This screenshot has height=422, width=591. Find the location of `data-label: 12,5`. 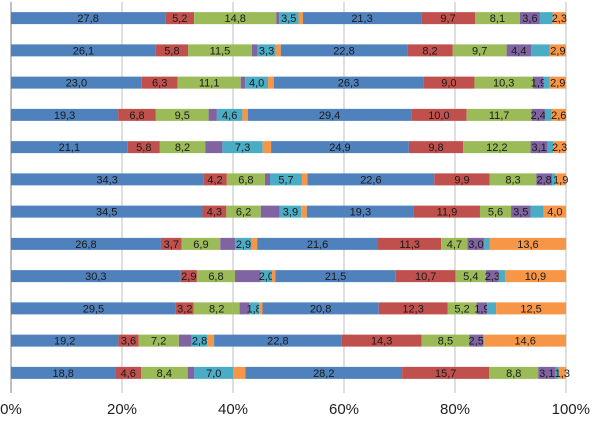

data-label: 12,5 is located at coordinates (530, 309).